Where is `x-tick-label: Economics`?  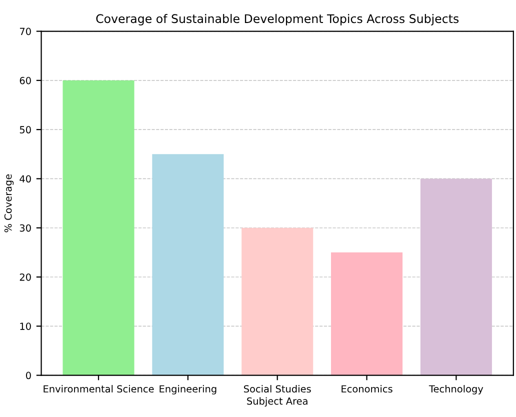 x-tick-label: Economics is located at coordinates (367, 389).